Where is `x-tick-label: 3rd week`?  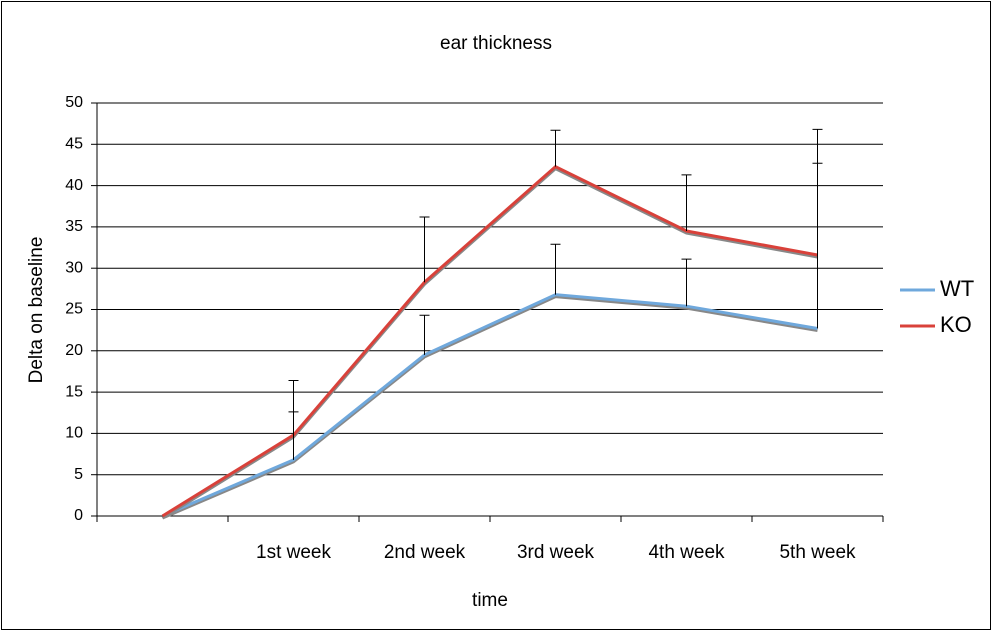
x-tick-label: 3rd week is located at coordinates (556, 552).